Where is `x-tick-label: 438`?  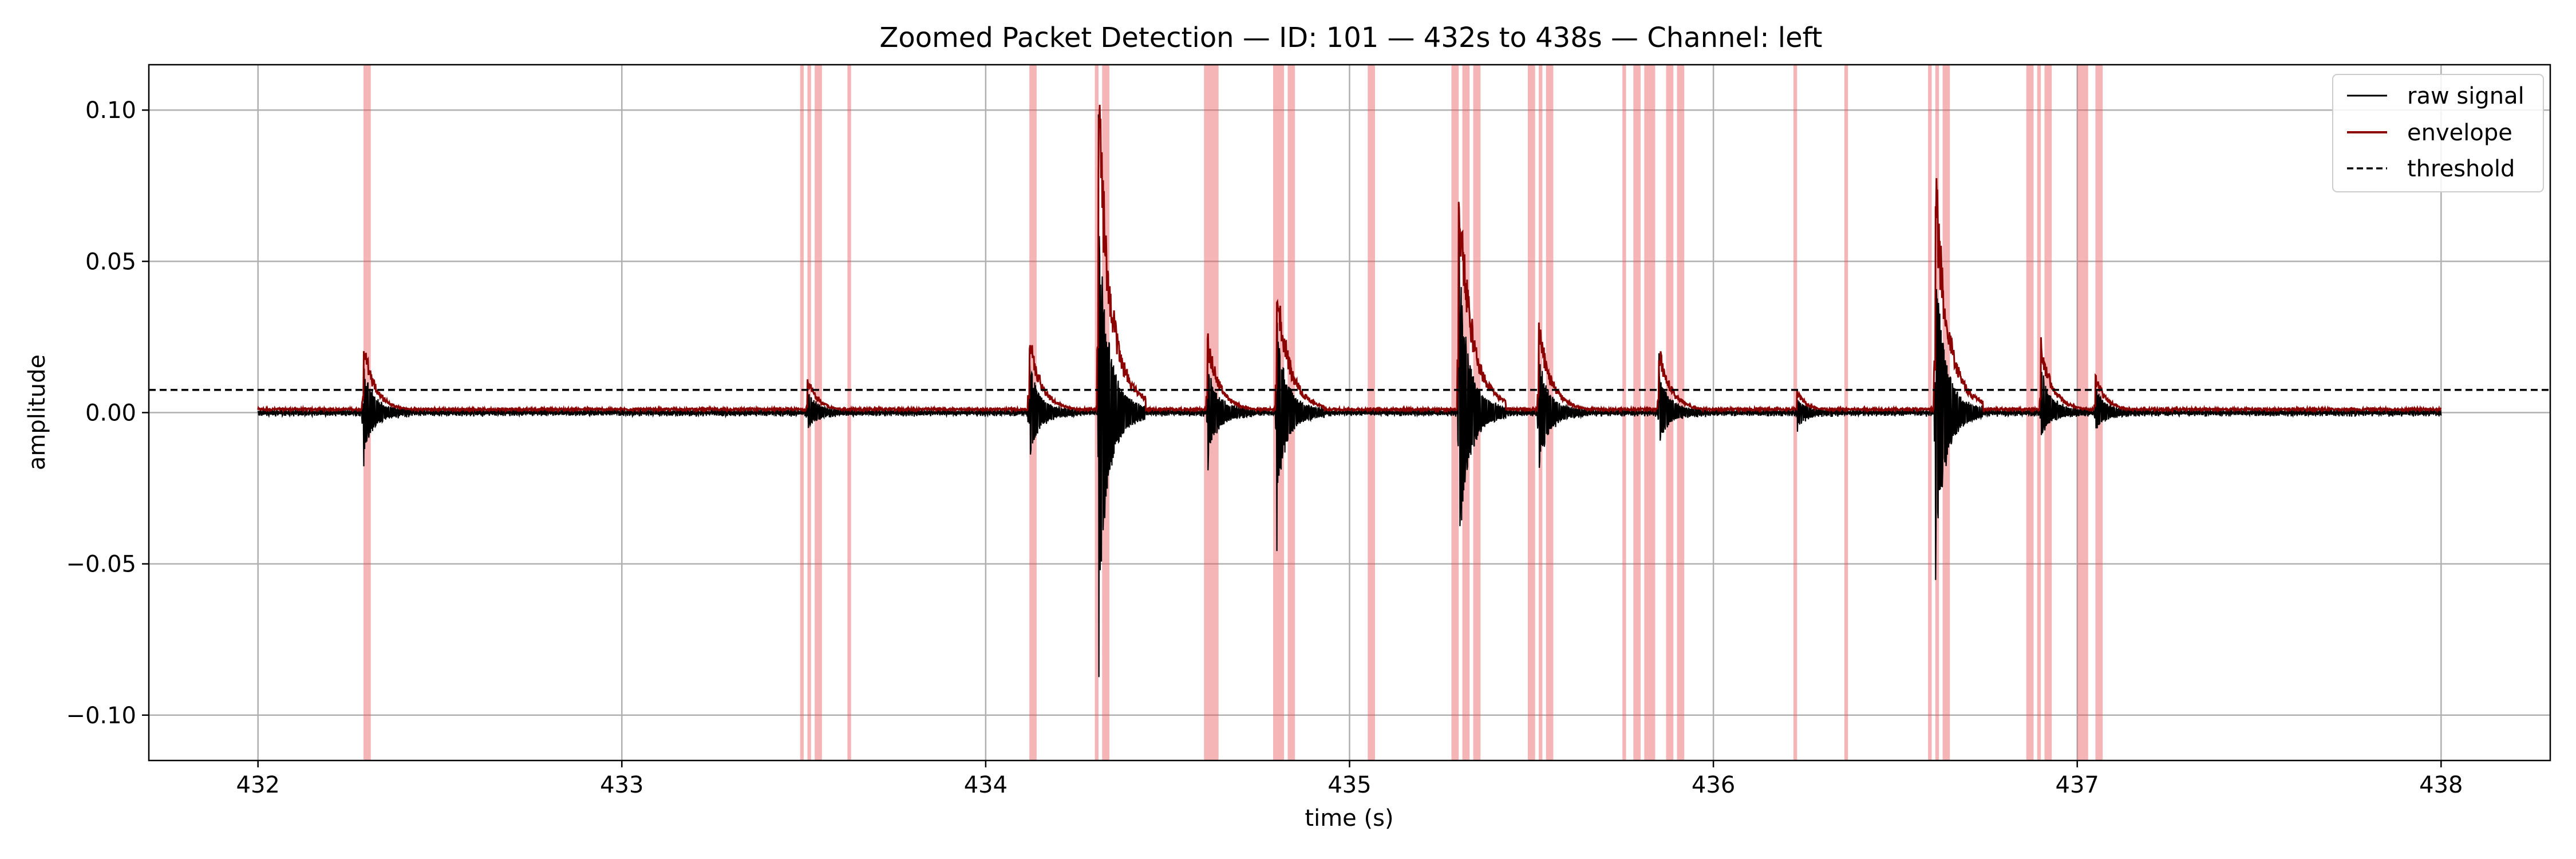 x-tick-label: 438 is located at coordinates (2441, 785).